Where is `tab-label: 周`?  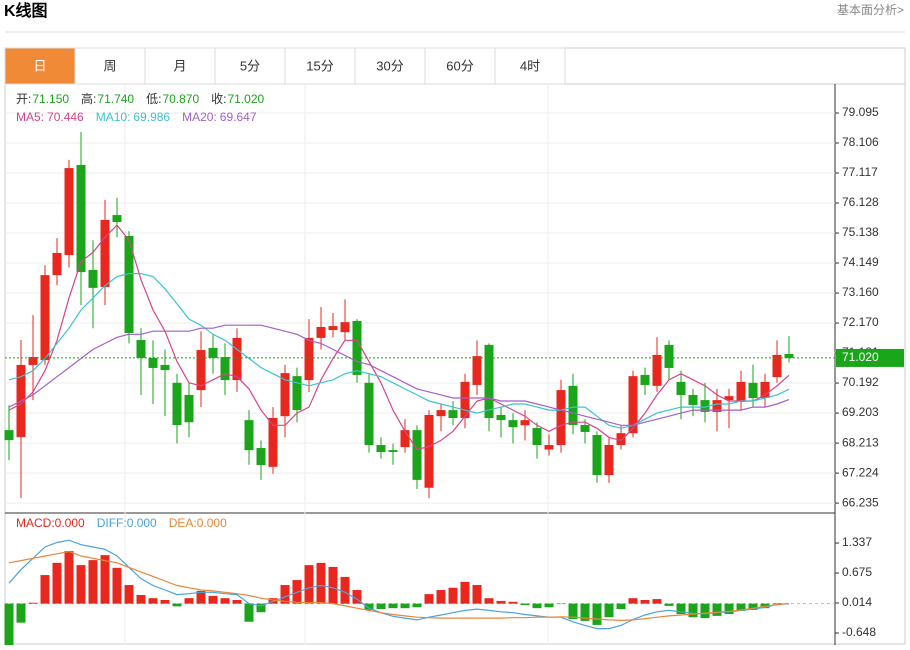 tab-label: 周 is located at coordinates (109, 65).